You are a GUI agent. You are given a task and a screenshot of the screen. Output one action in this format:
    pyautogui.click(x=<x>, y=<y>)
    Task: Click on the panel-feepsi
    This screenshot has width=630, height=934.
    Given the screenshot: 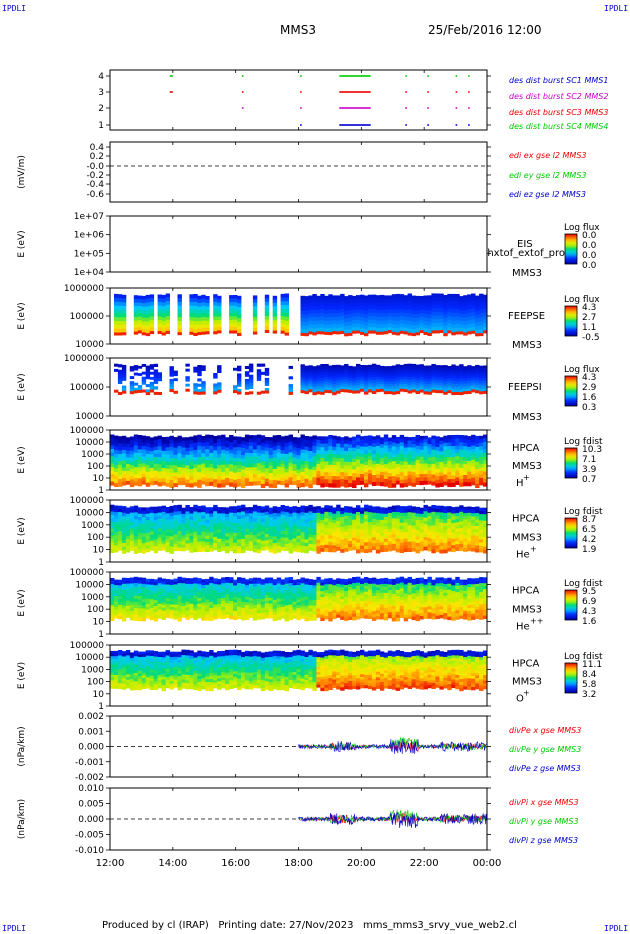 What is the action you would take?
    pyautogui.click(x=298, y=387)
    